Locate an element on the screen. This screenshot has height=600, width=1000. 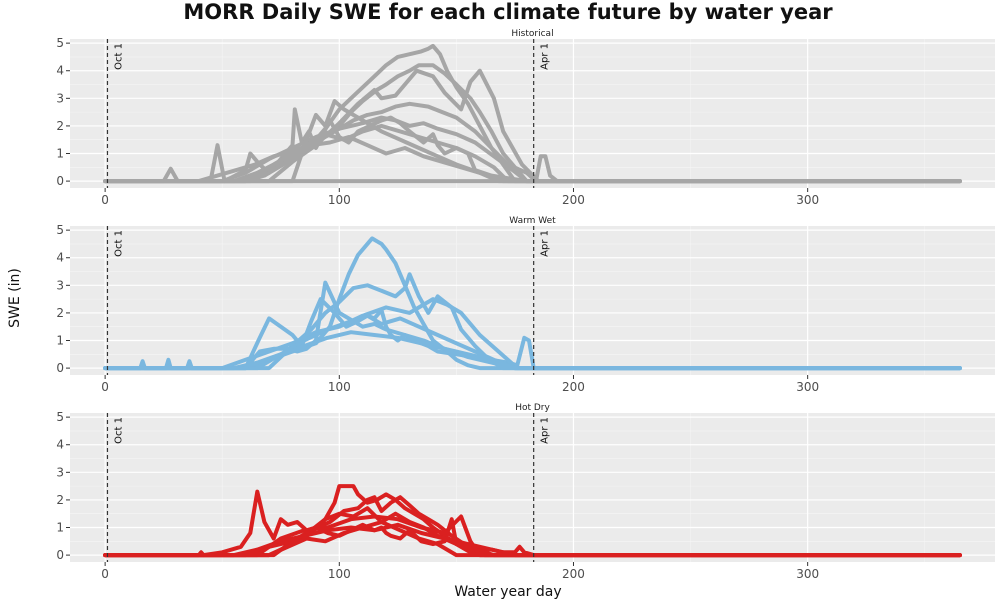
panel-strip-label: Warm Wet is located at coordinates (532, 221).